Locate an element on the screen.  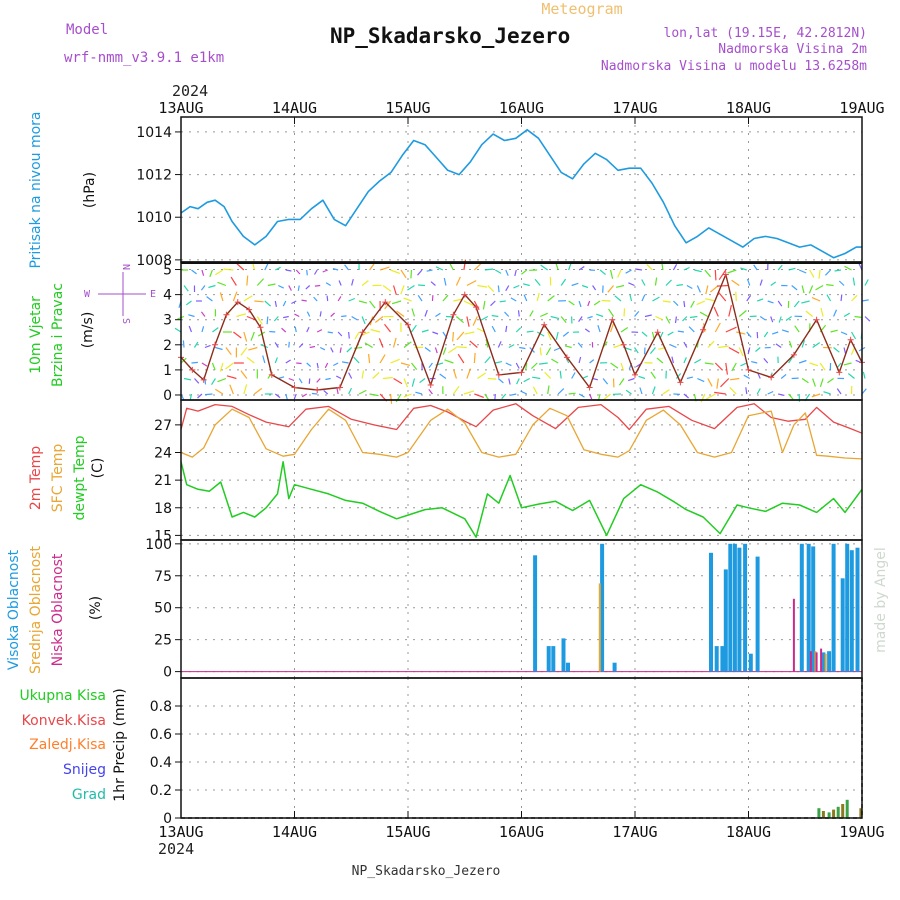
y-tick-label: 3 is located at coordinates (167, 321).